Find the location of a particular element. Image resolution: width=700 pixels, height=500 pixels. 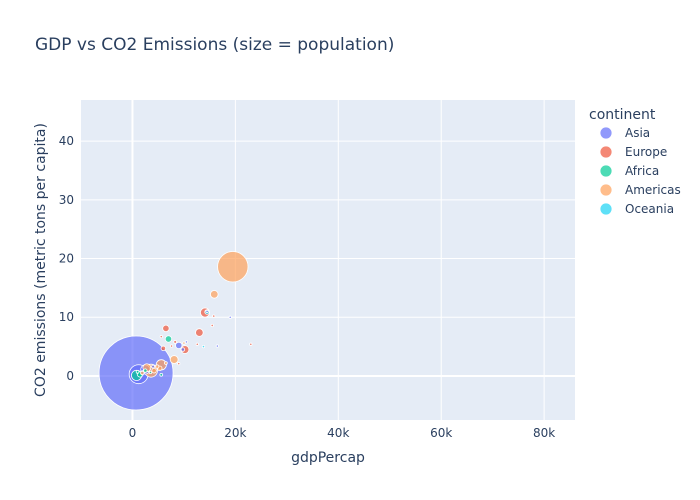

x-tick-label: 20k is located at coordinates (235, 433).